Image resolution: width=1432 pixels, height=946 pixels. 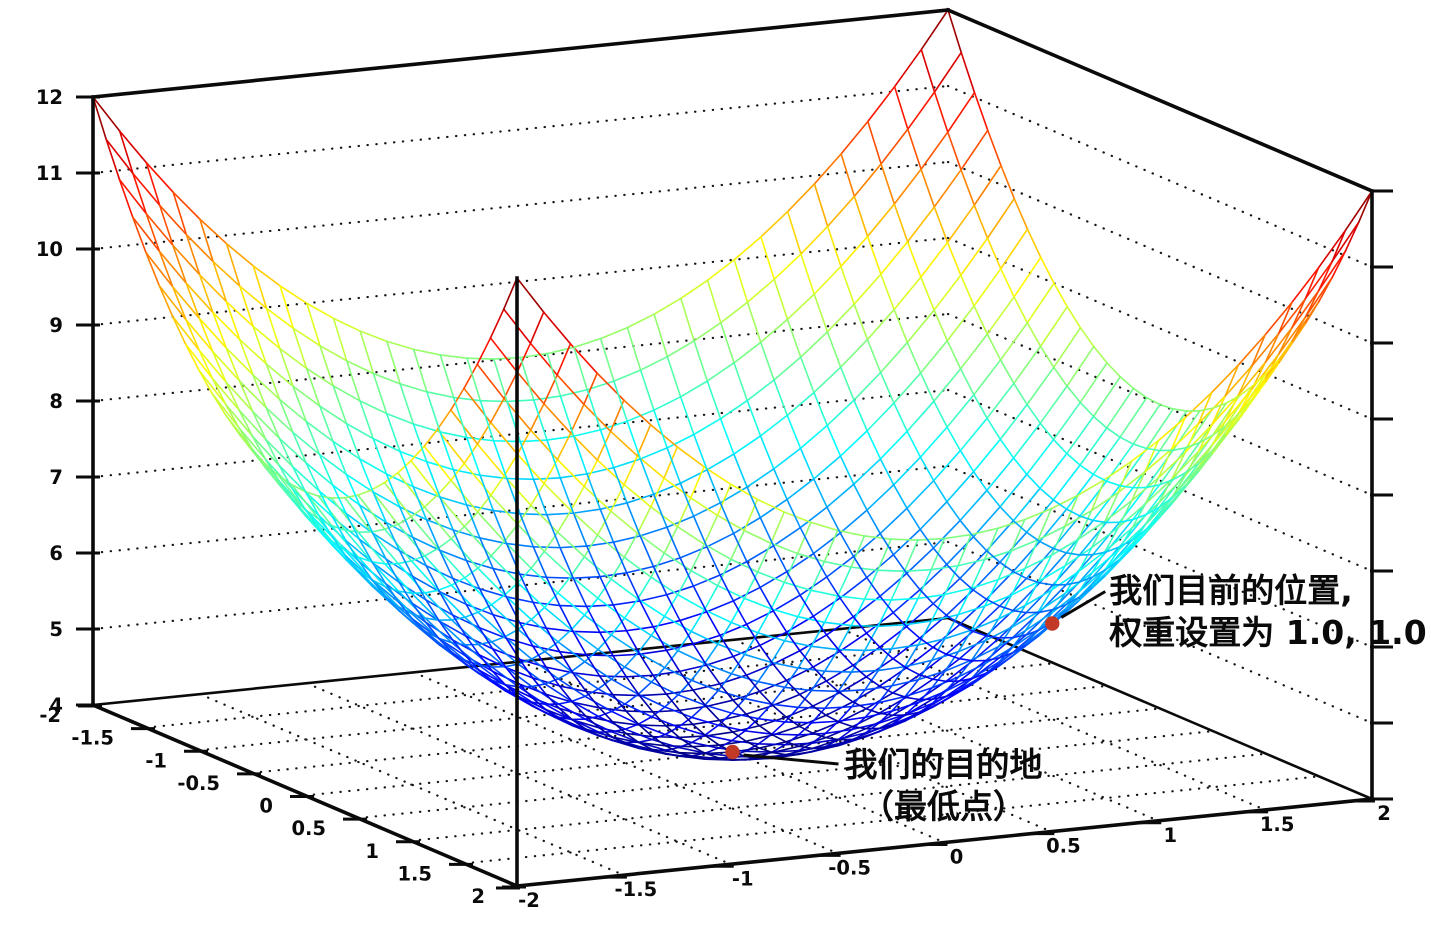 I want to click on y-tick-label: 1.5, so click(x=1277, y=824).